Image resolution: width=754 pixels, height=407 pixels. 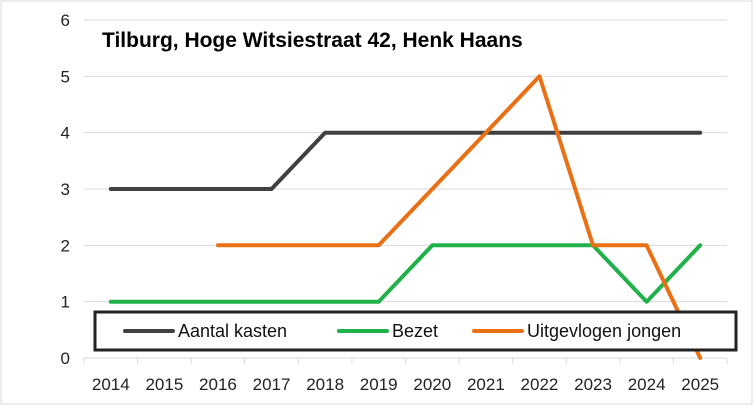 What do you see at coordinates (65, 20) in the screenshot?
I see `y-tick-label: 6` at bounding box center [65, 20].